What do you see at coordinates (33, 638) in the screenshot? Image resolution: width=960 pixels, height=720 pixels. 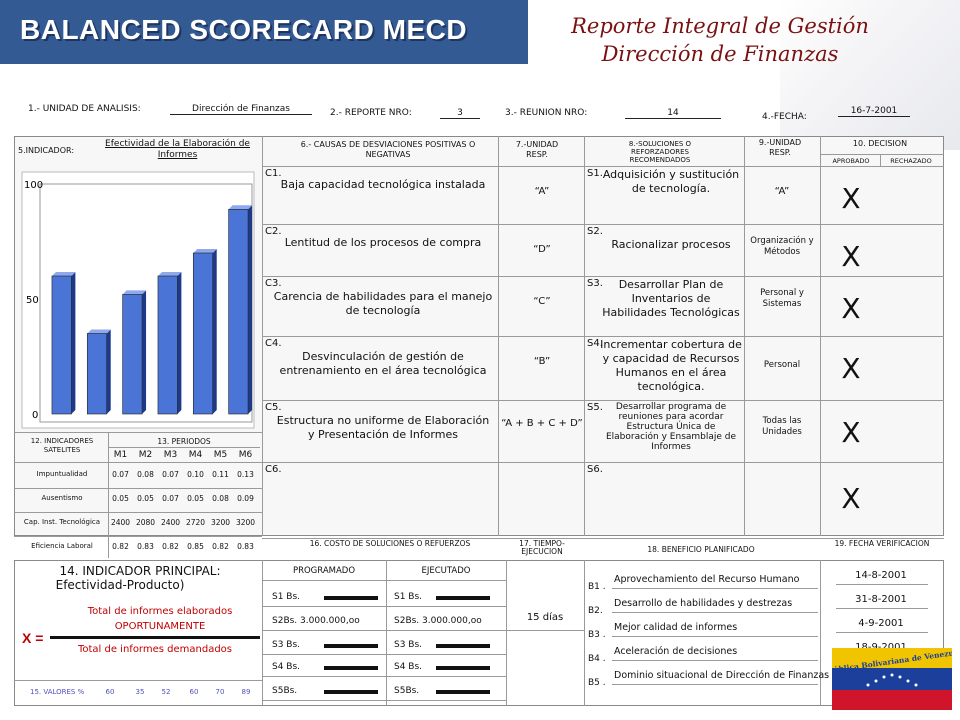 I see `x-equals: X =` at bounding box center [33, 638].